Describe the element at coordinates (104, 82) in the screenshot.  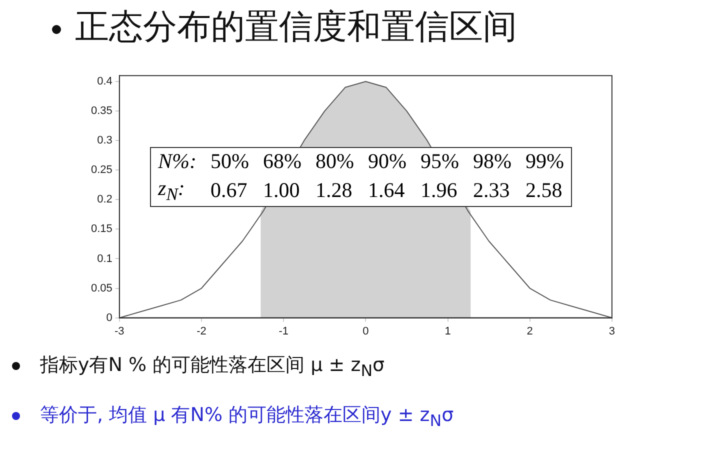
I see `y-tick-label: 0.4` at that location.